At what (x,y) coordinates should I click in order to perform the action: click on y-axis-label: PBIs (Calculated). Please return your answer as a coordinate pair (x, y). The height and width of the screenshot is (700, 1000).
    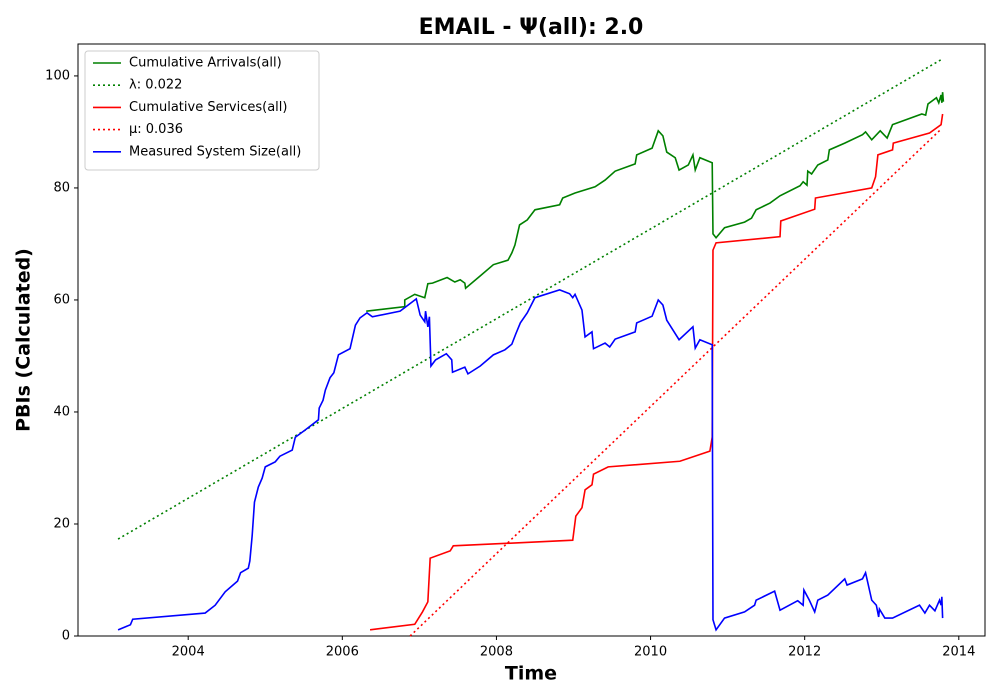
    Looking at the image, I should click on (24, 340).